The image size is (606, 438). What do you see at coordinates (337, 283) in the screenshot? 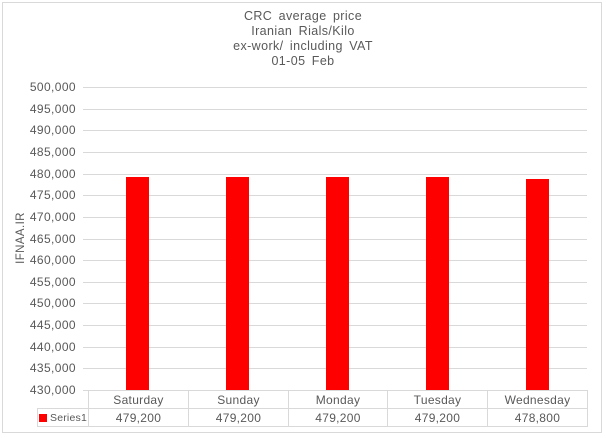
I see `bar-monday` at bounding box center [337, 283].